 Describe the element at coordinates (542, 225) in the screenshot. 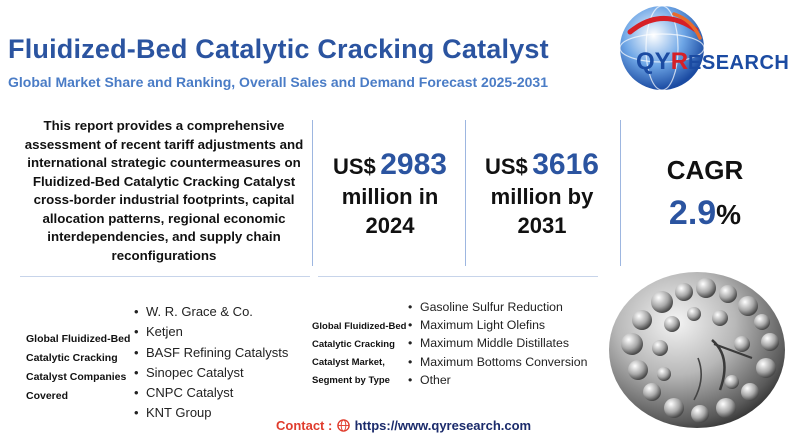

I see `market-year-2031: 2031` at that location.